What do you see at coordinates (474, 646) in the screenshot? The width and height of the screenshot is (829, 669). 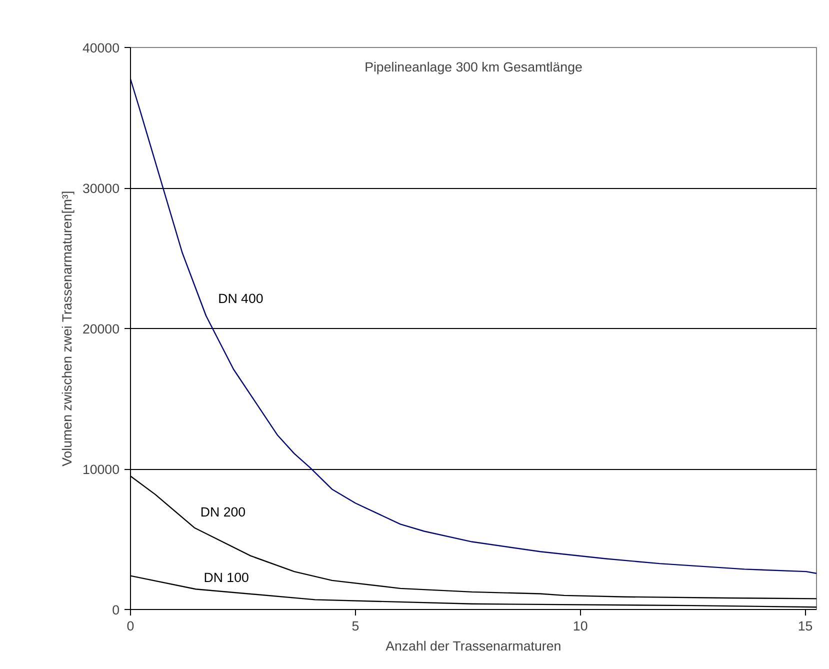 I see `x-axis-title: Anzahl der Trassenarmaturen` at bounding box center [474, 646].